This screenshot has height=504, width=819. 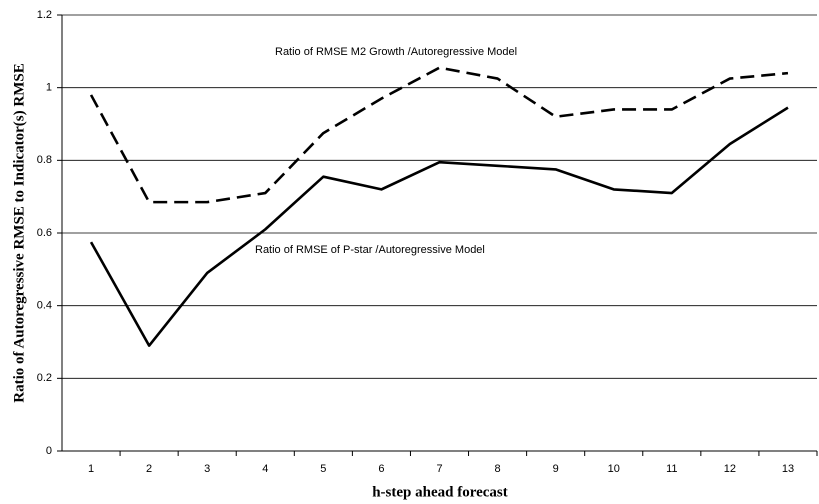 I want to click on y-tick-label: 1.2, so click(x=44, y=15).